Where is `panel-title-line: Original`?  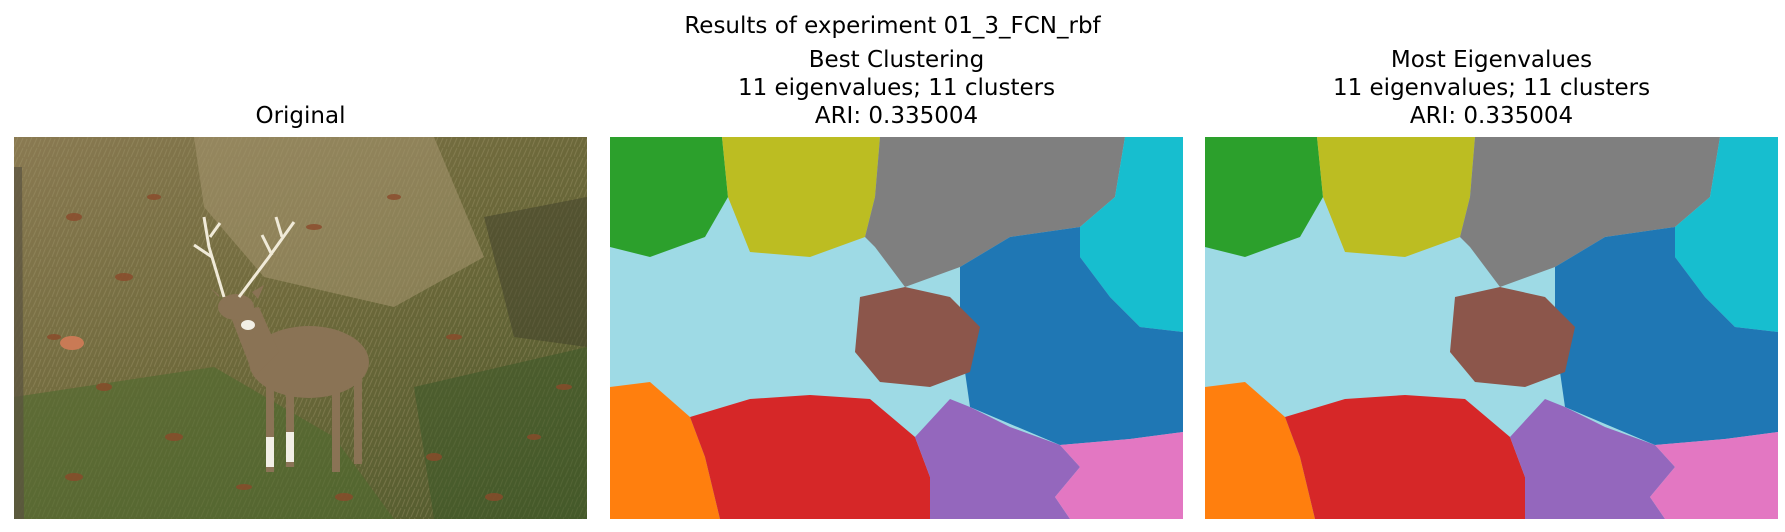
panel-title-line: Original is located at coordinates (300, 116).